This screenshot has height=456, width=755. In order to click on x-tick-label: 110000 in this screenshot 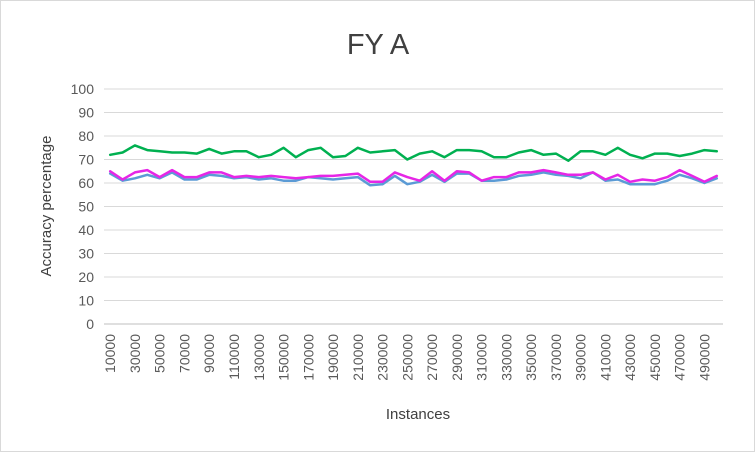, I will do `click(234, 357)`.